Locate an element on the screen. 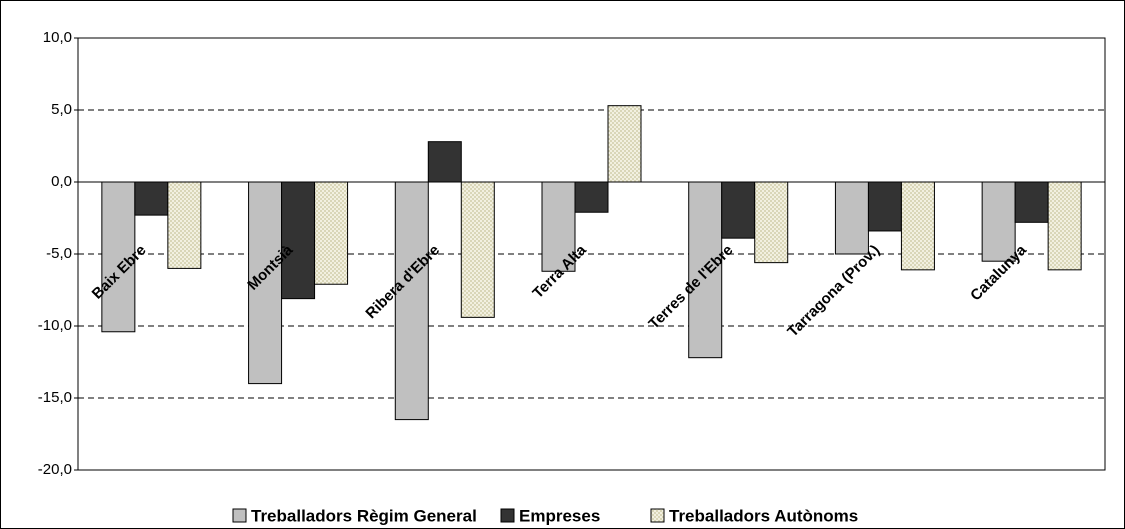  y-tick-label: -5,0 is located at coordinates (59, 253).